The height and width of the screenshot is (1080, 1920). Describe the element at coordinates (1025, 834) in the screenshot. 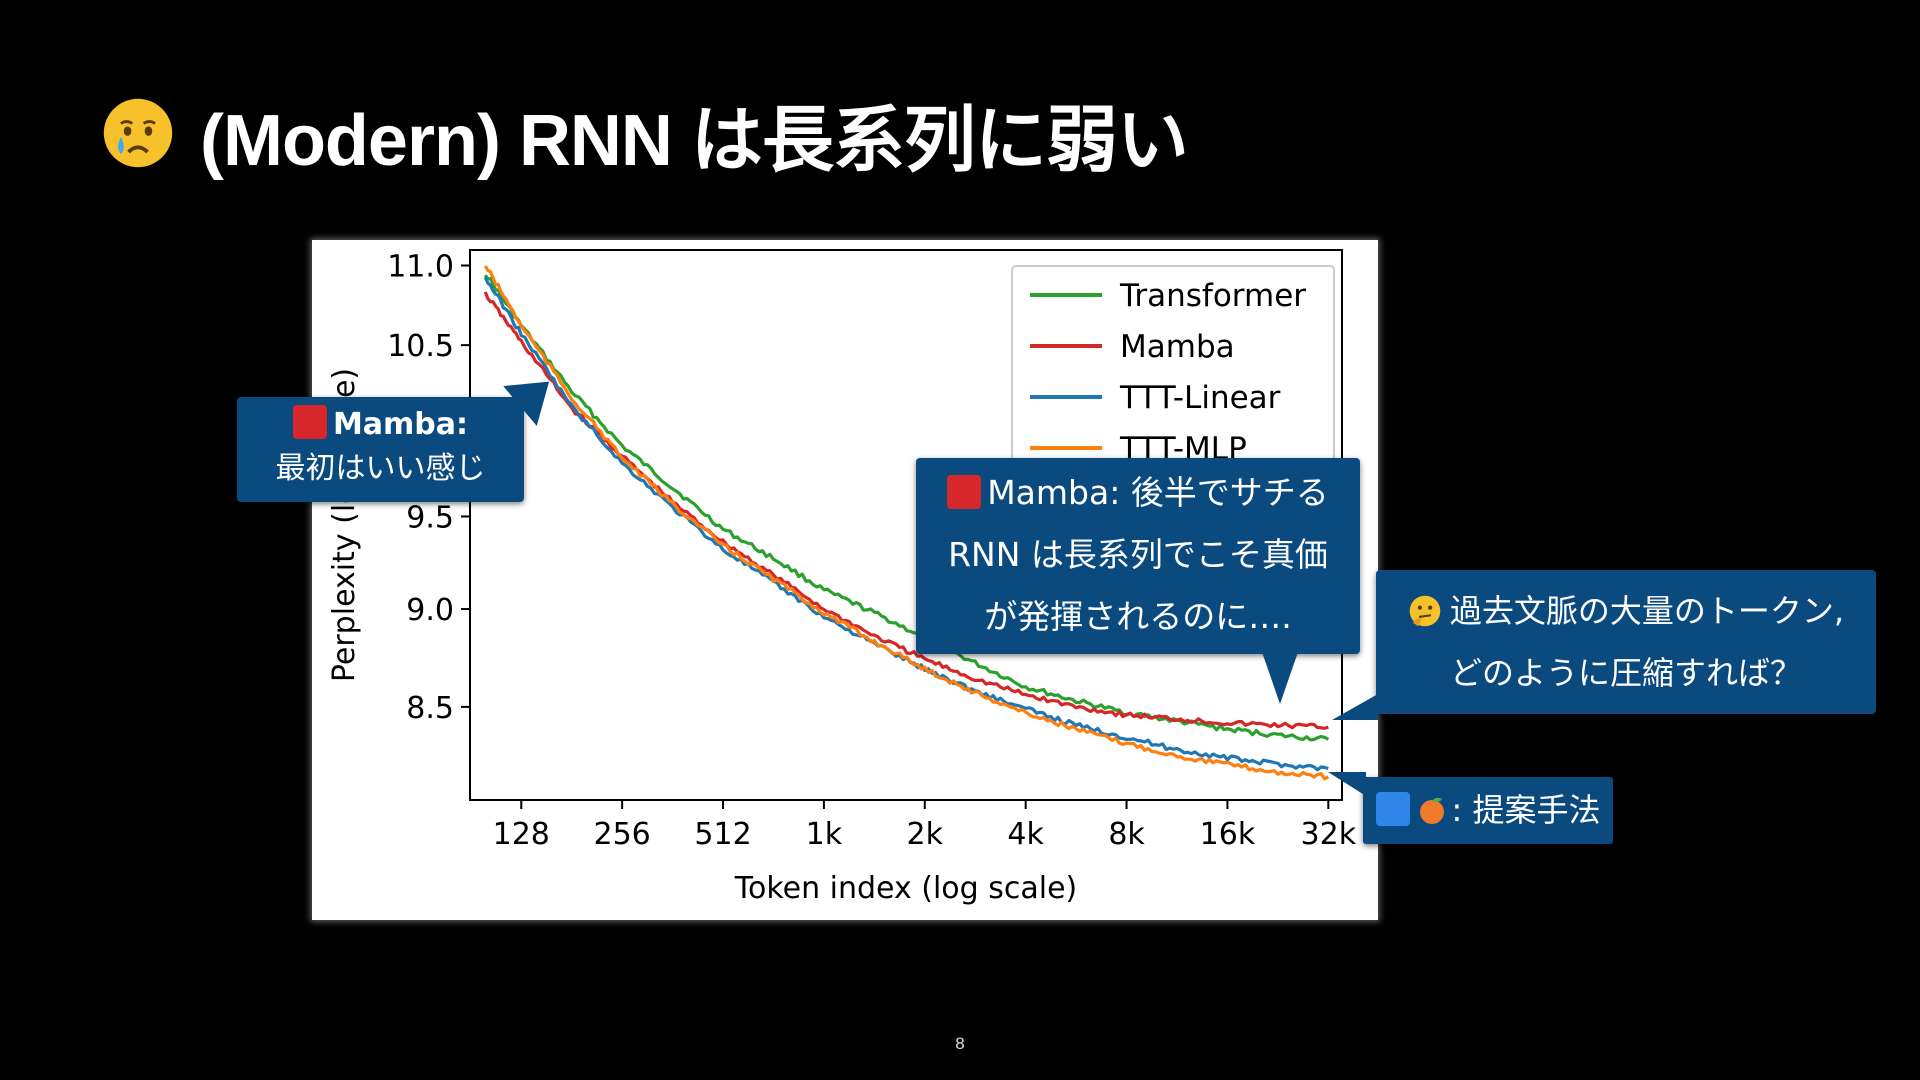

I see `x-tick-label: 4k` at that location.